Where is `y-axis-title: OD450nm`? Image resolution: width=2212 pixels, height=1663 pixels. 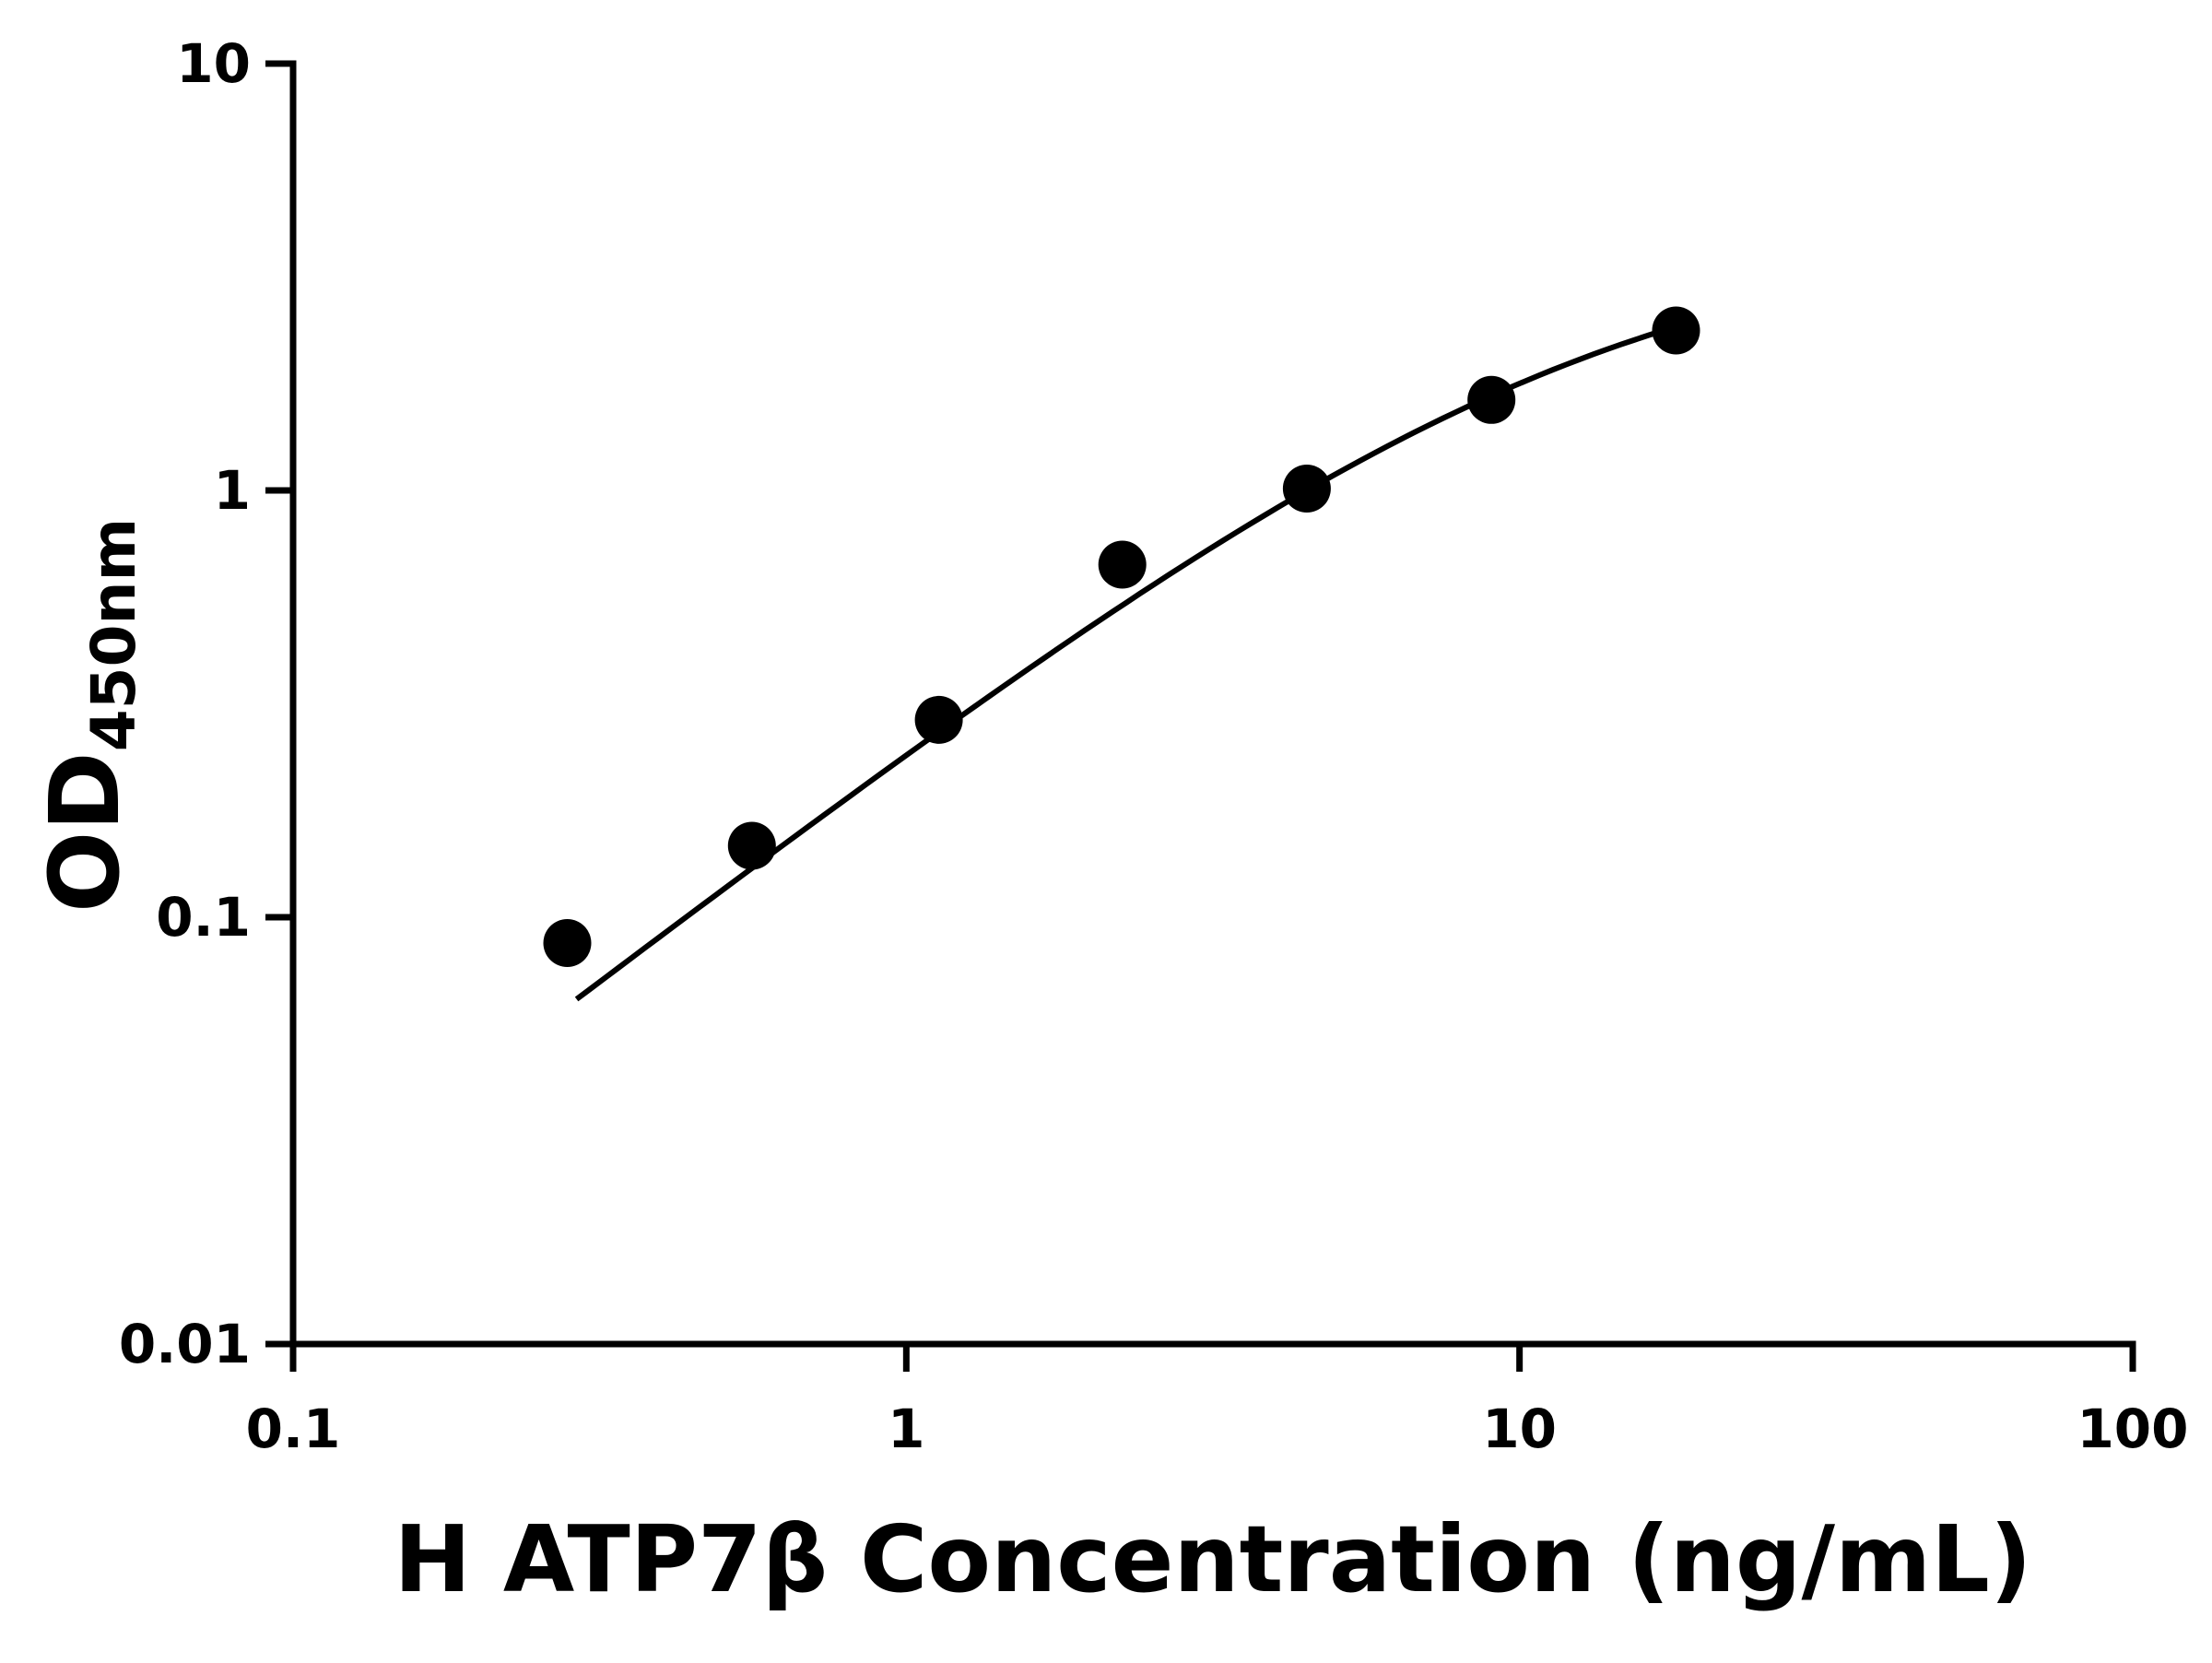
y-axis-title: OD450nm is located at coordinates (89, 715).